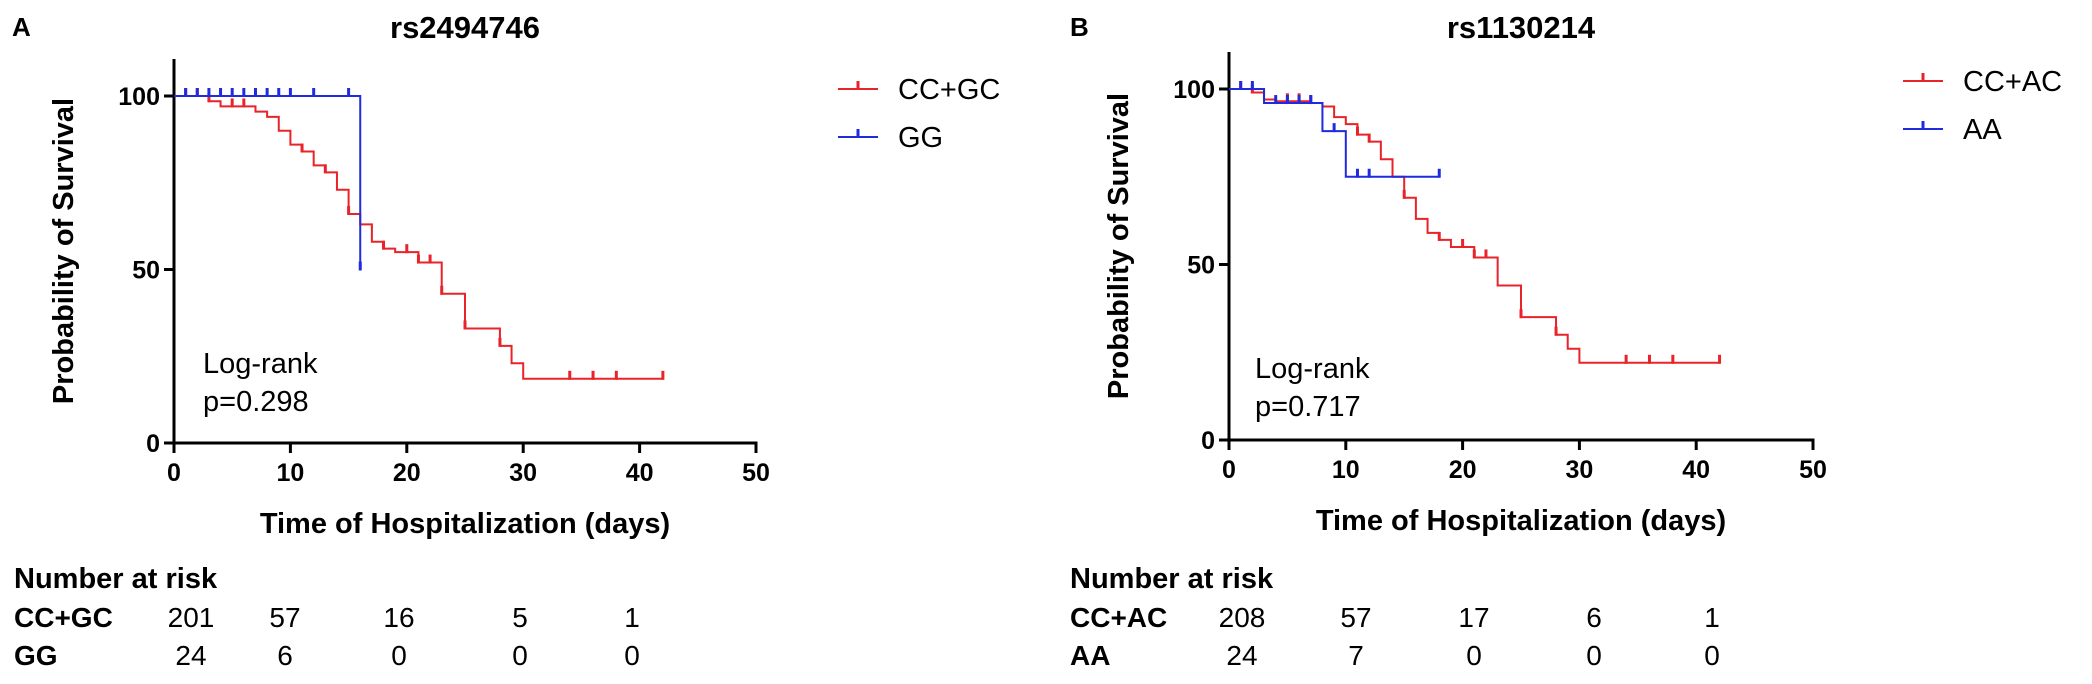  I want to click on chart-title: rs2494746, so click(465, 27).